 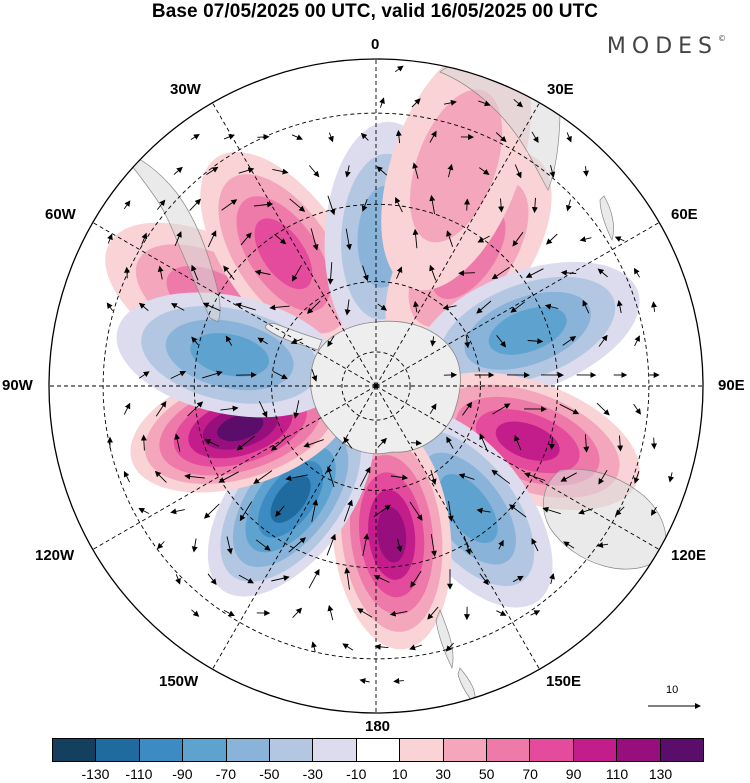 What do you see at coordinates (731, 385) in the screenshot?
I see `label-lon-90e: 90E` at bounding box center [731, 385].